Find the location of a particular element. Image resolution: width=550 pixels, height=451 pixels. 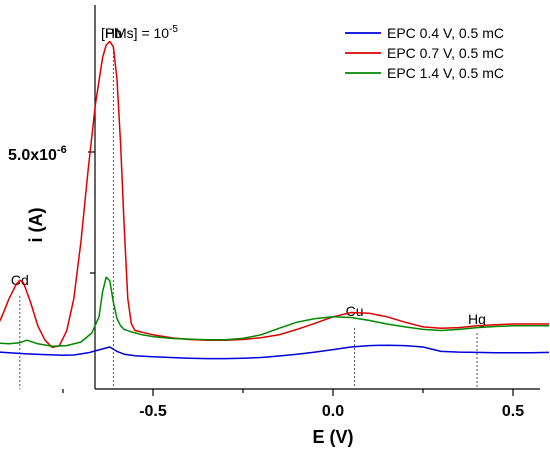

peak-label-pb: Pb is located at coordinates (113, 33).